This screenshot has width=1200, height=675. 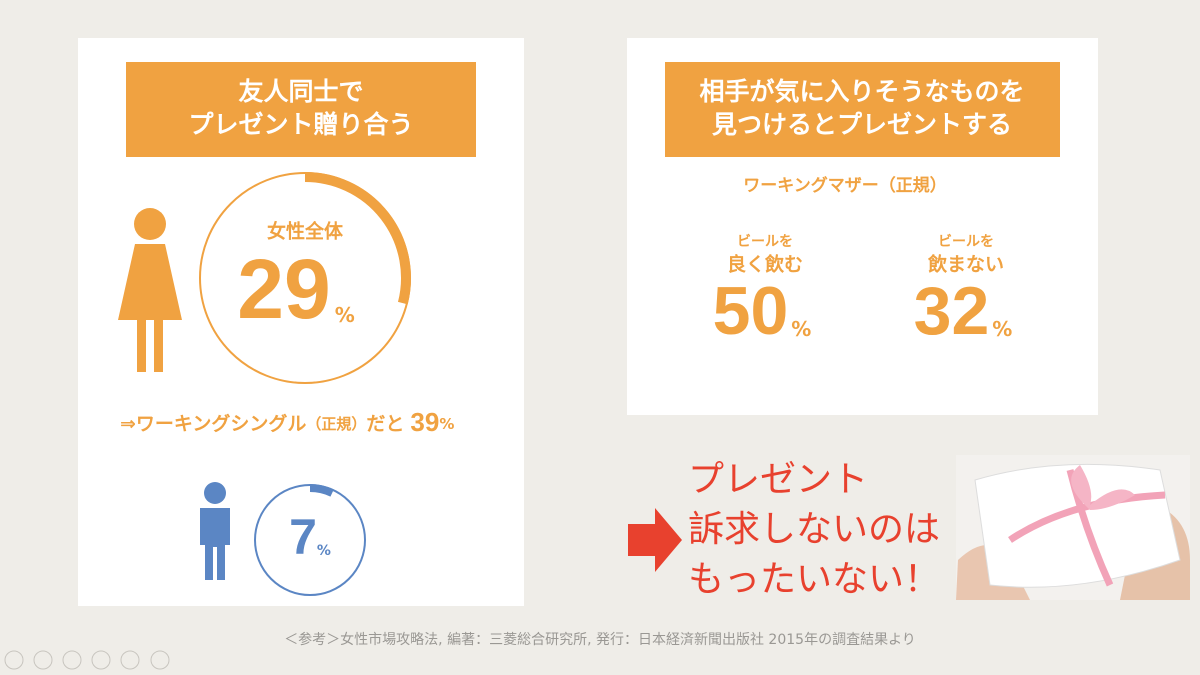 I want to click on gift-photo, so click(x=1073, y=527).